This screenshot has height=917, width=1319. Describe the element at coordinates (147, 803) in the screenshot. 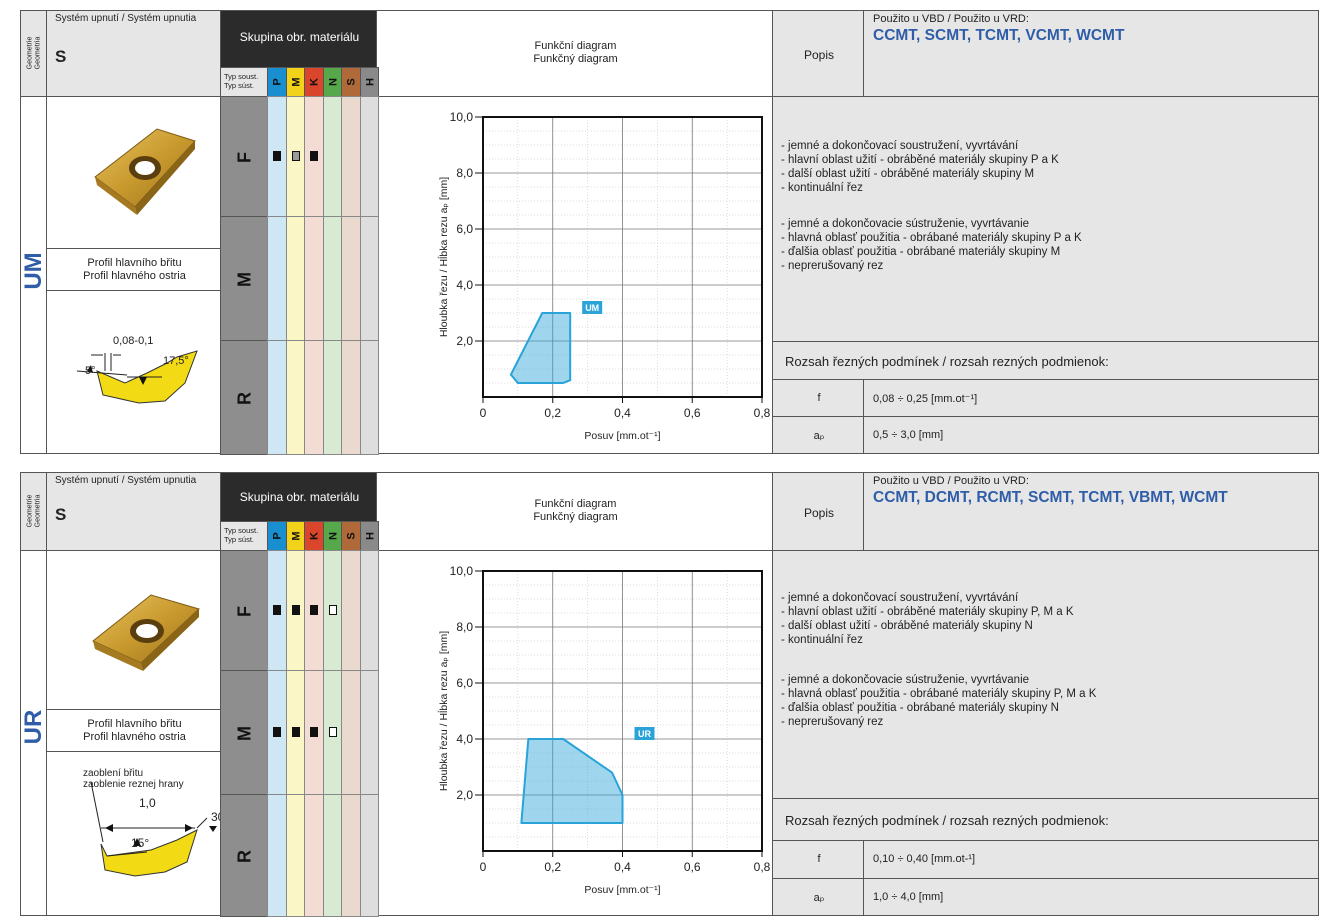

I see `profile-width-label: 1,0` at that location.